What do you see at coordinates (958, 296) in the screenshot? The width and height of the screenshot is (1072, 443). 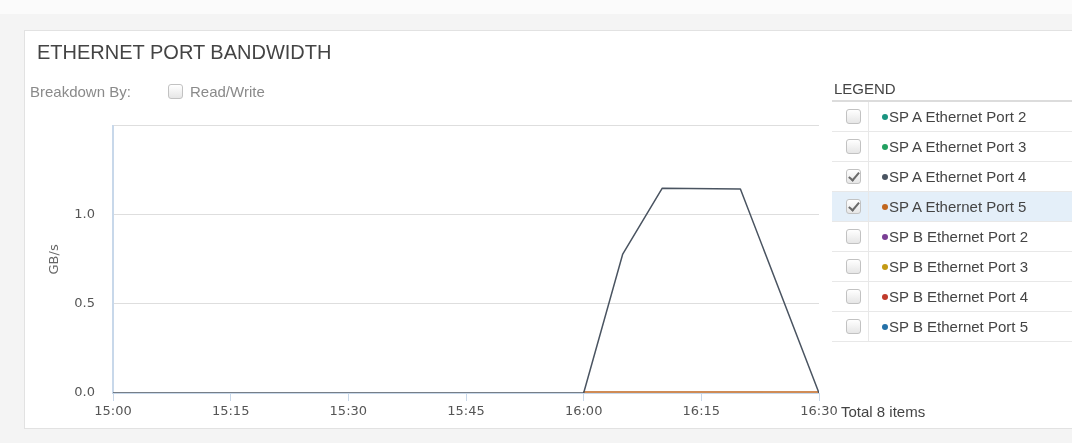 I see `legend-label: SP B Ethernet Port 4` at bounding box center [958, 296].